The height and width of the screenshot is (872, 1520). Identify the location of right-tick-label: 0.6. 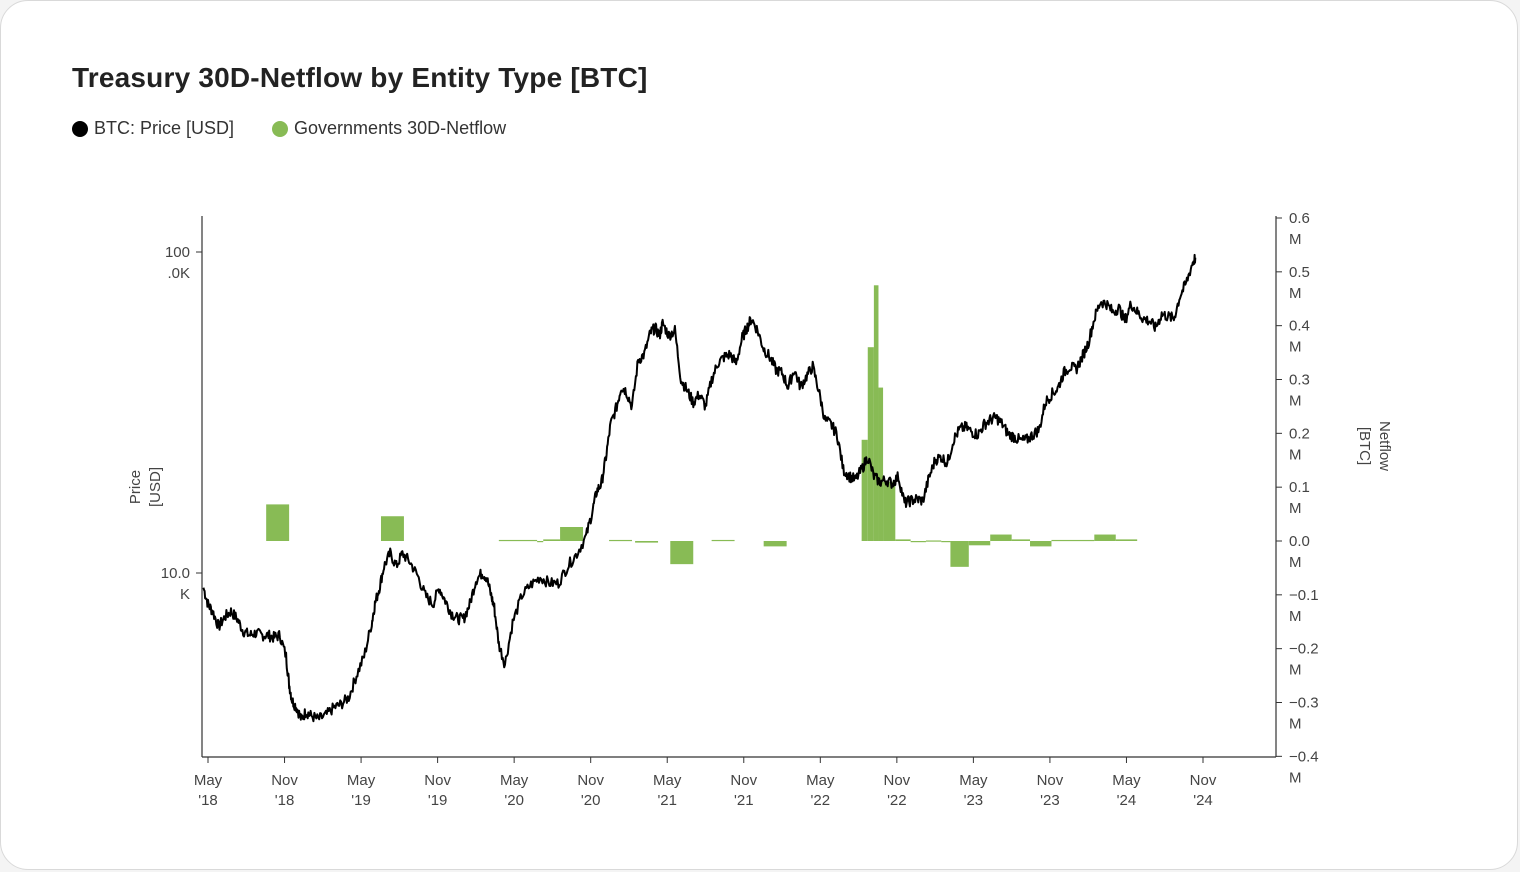
(1299, 218).